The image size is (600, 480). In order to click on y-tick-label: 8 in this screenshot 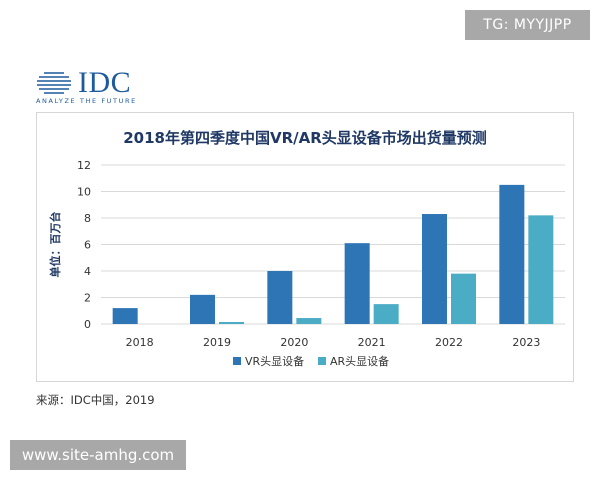, I will do `click(87, 218)`.